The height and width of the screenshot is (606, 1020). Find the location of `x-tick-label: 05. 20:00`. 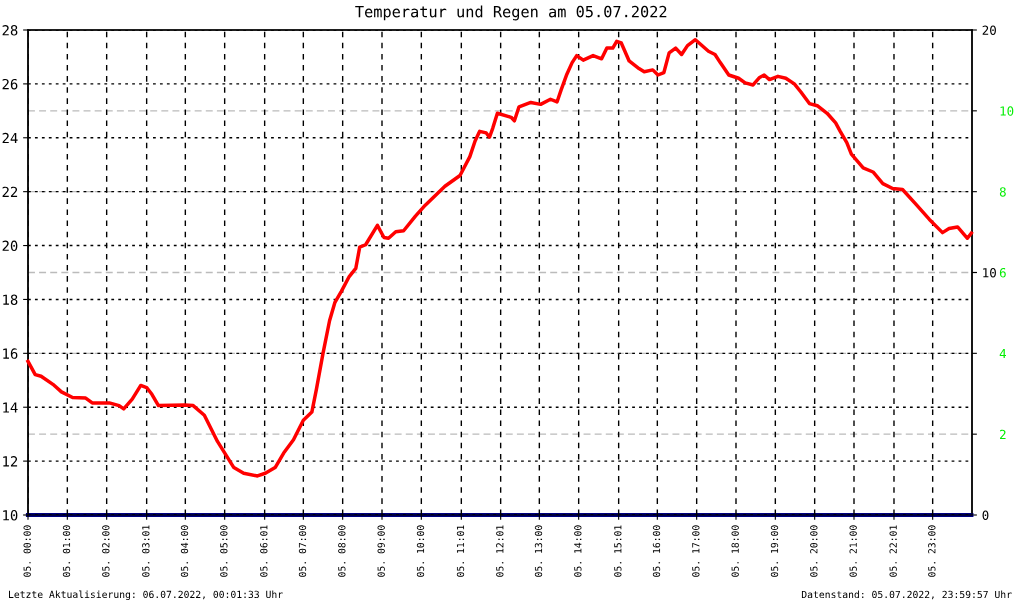

x-tick-label: 05. 20:00 is located at coordinates (814, 551).